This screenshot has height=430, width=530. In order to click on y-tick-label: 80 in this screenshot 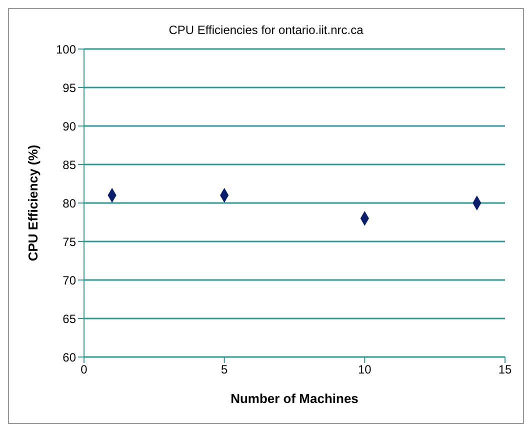, I will do `click(69, 203)`.